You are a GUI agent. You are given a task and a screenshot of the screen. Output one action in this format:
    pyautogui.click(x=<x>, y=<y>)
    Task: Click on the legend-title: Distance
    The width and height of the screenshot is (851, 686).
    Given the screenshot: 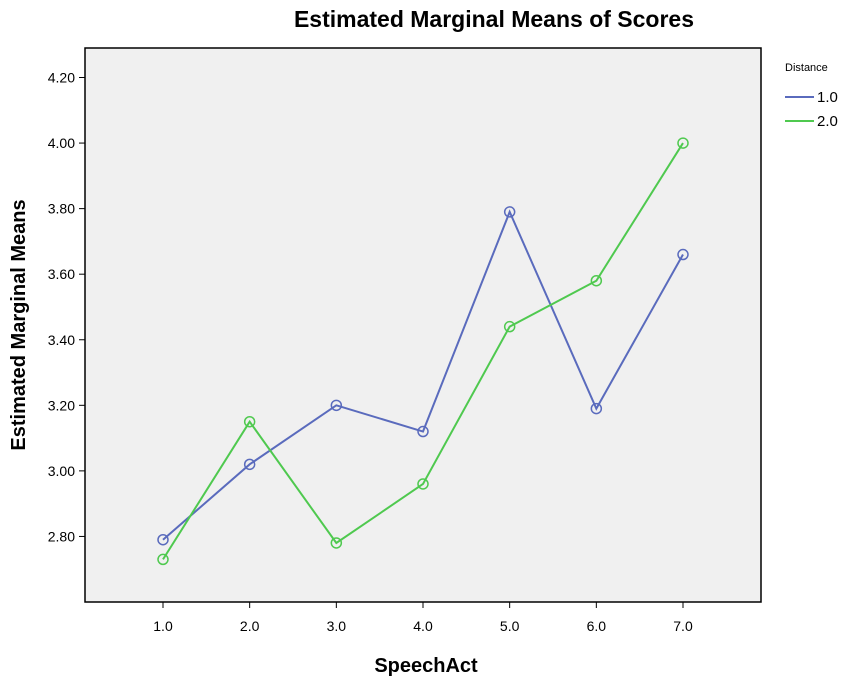 What is the action you would take?
    pyautogui.click(x=806, y=68)
    